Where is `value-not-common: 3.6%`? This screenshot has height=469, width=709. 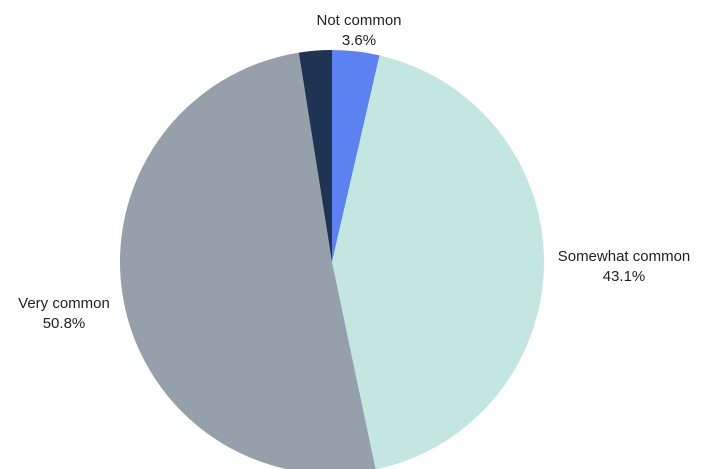 value-not-common: 3.6% is located at coordinates (359, 40).